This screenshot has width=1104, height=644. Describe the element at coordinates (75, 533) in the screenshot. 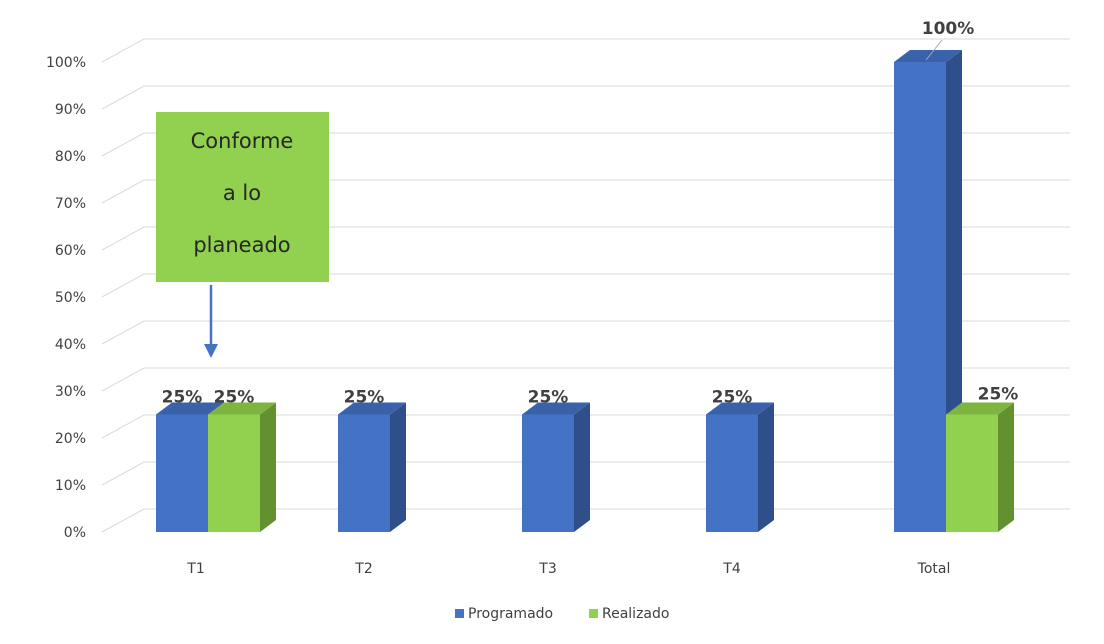

I see `y-tick-label: 0%` at that location.